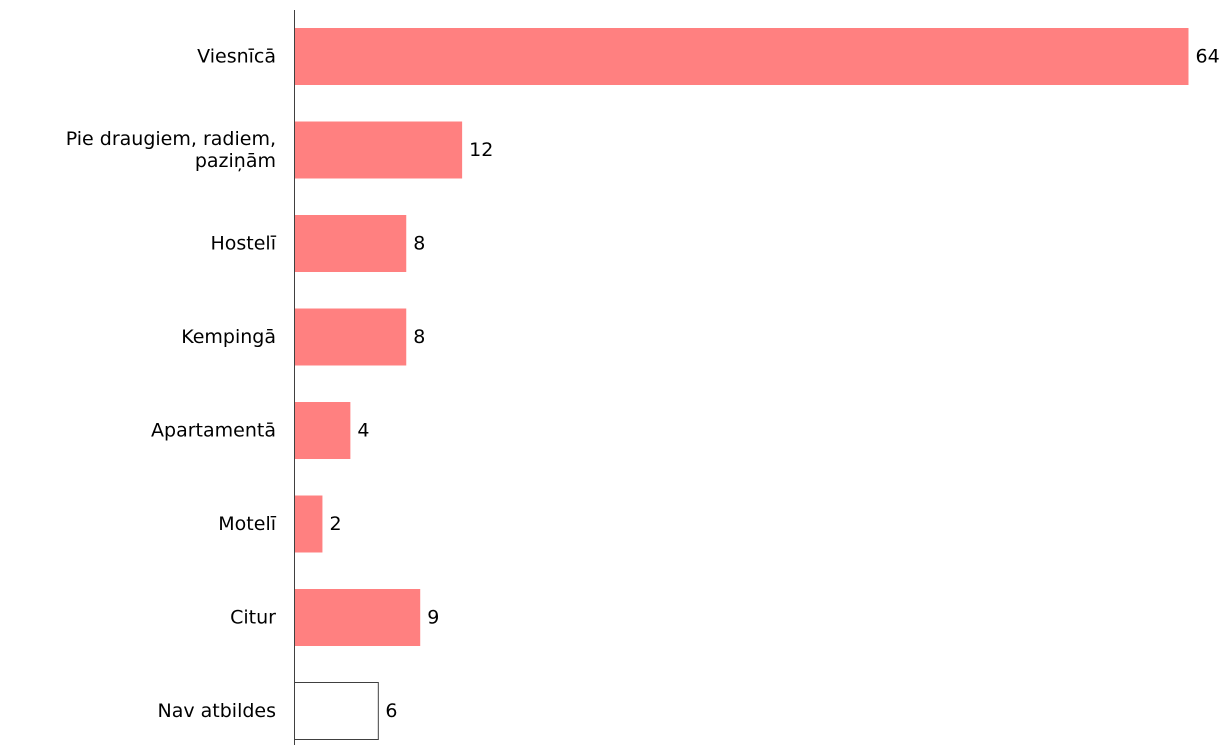 Image resolution: width=1227 pixels, height=749 pixels. What do you see at coordinates (433, 618) in the screenshot?
I see `data-label-6: 9` at bounding box center [433, 618].